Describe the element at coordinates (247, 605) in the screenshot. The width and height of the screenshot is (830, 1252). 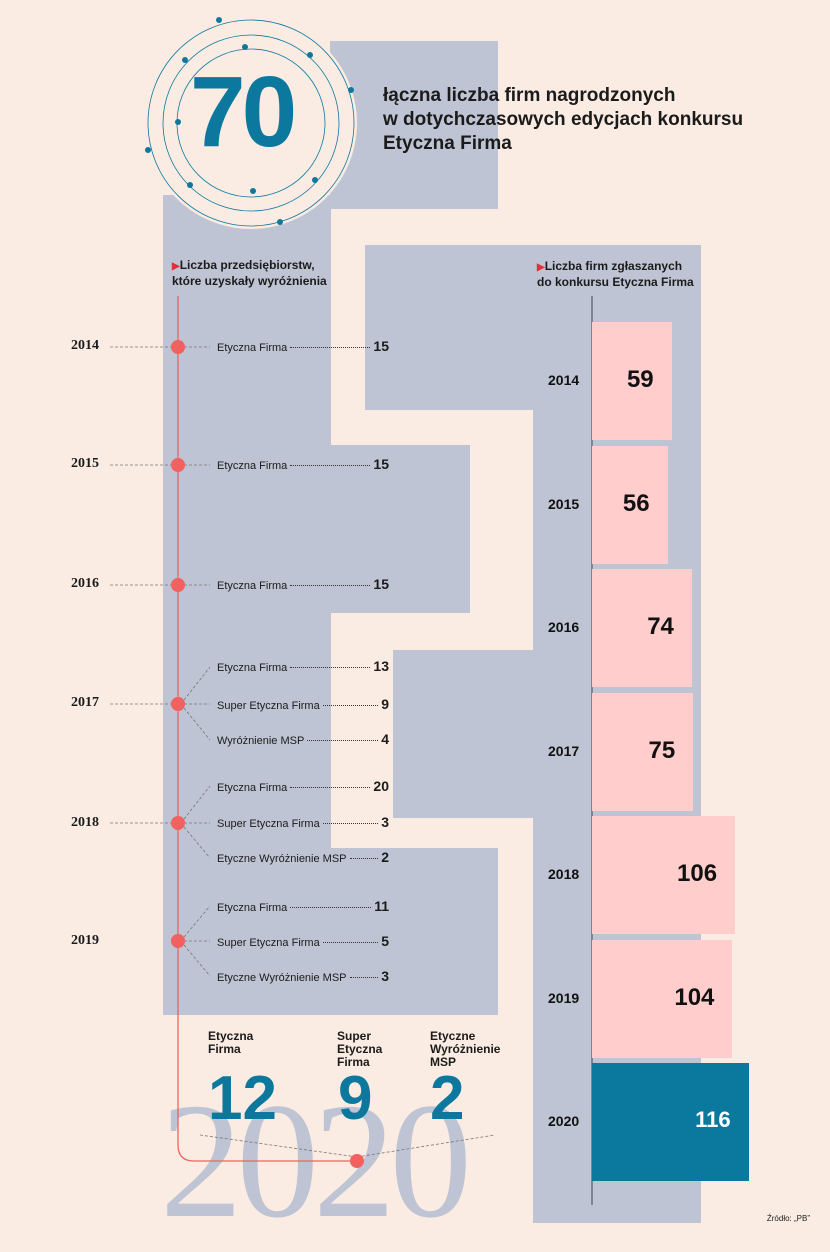
I see `band-left-column` at that location.